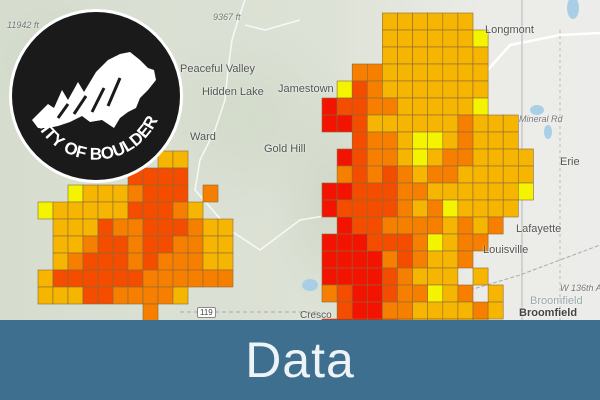  What do you see at coordinates (203, 137) in the screenshot?
I see `label-ward: Ward` at bounding box center [203, 137].